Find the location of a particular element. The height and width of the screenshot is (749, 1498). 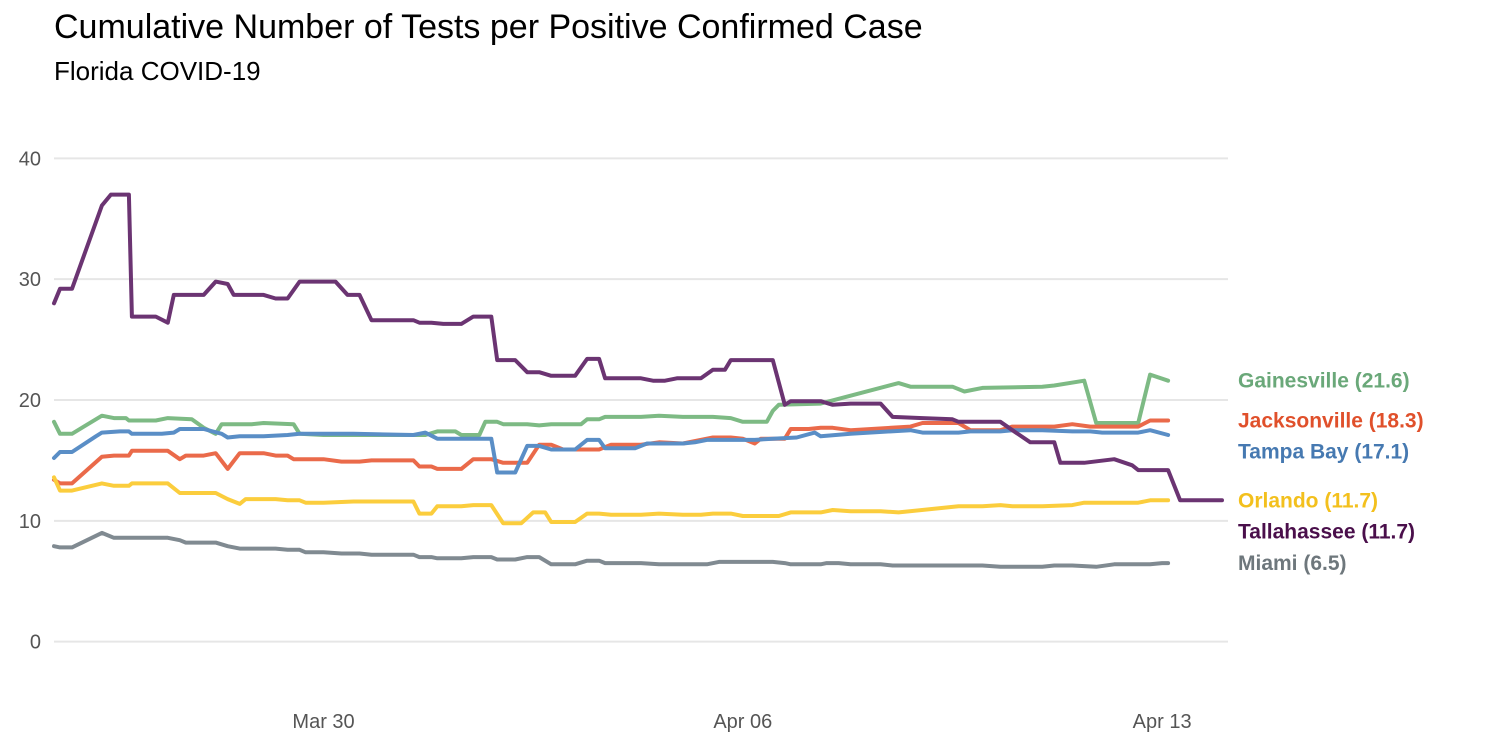

x-tick-label-1: Apr 06 is located at coordinates (742, 722).